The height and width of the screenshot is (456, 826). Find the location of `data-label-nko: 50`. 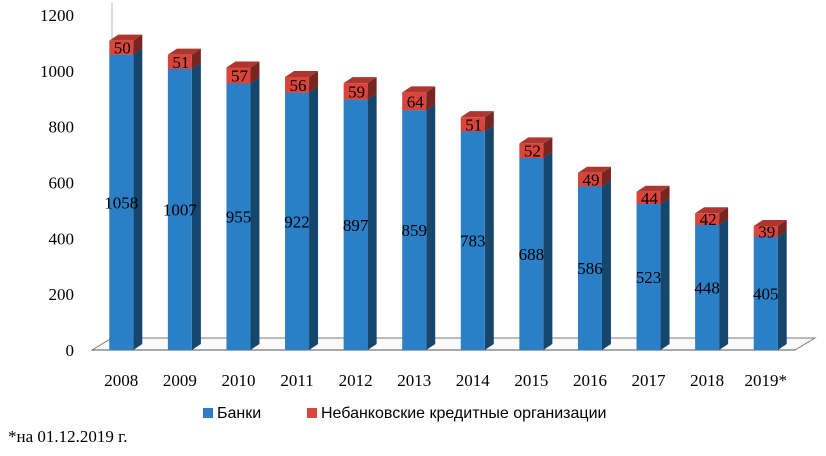

data-label-nko: 50 is located at coordinates (122, 48).